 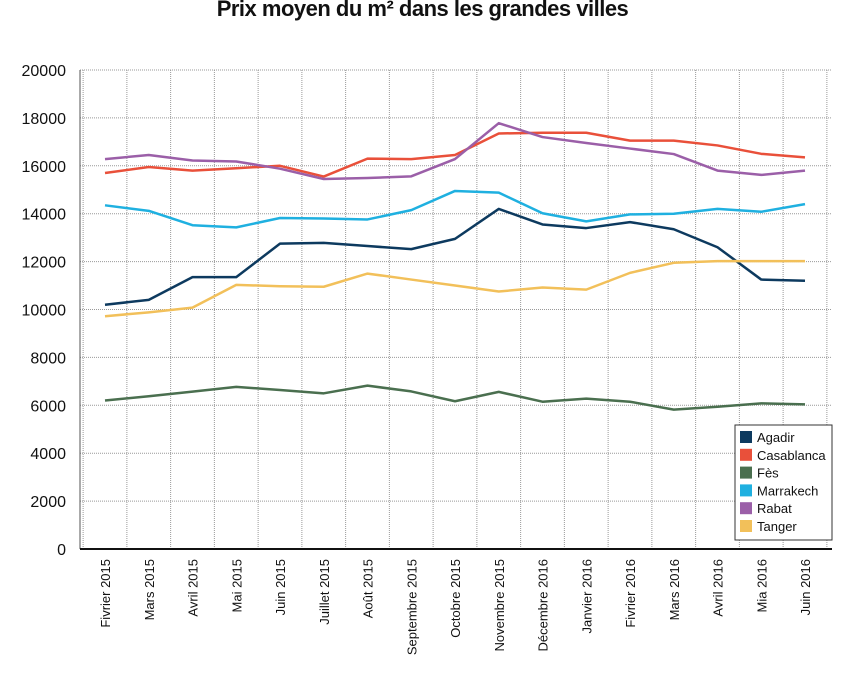 I want to click on series-line-rabat, so click(x=455, y=151).